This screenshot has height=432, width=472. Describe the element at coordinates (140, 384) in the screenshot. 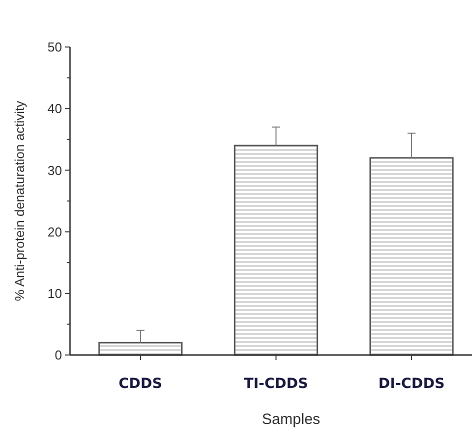

I see `x-tick-label: CDDS` at that location.